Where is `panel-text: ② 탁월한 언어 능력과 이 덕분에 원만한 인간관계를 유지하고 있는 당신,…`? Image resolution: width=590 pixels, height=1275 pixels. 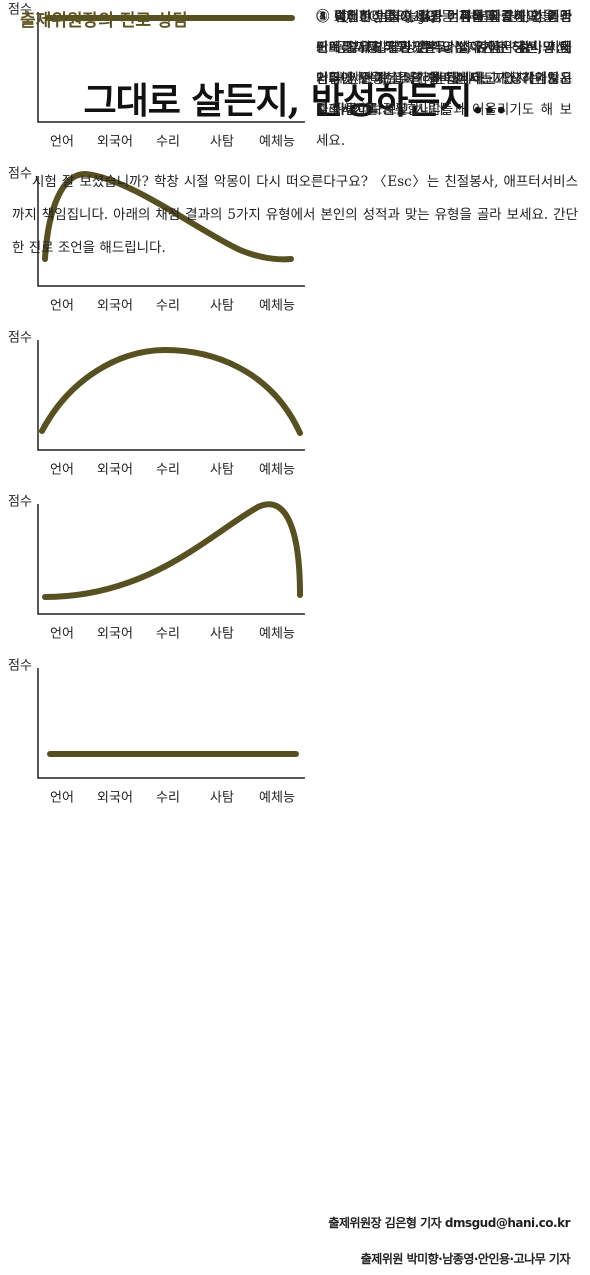 panel-text: ② 탁월한 언어 능력과 이 덕분에 원만한 인간관계를 유지하고 있는 당신,… is located at coordinates (444, 63).